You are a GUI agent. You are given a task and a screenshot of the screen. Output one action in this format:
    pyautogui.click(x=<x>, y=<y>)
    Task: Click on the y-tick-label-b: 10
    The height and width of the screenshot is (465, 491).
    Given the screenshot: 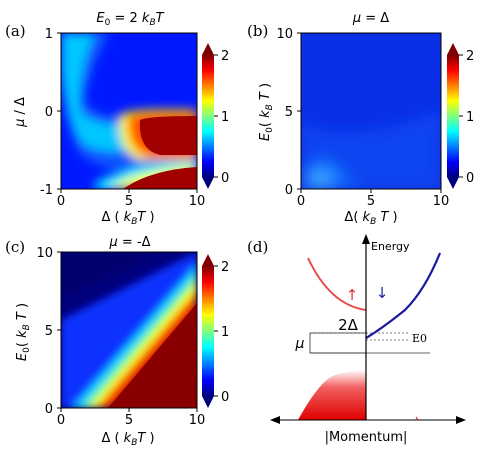 What is the action you would take?
    pyautogui.click(x=284, y=34)
    